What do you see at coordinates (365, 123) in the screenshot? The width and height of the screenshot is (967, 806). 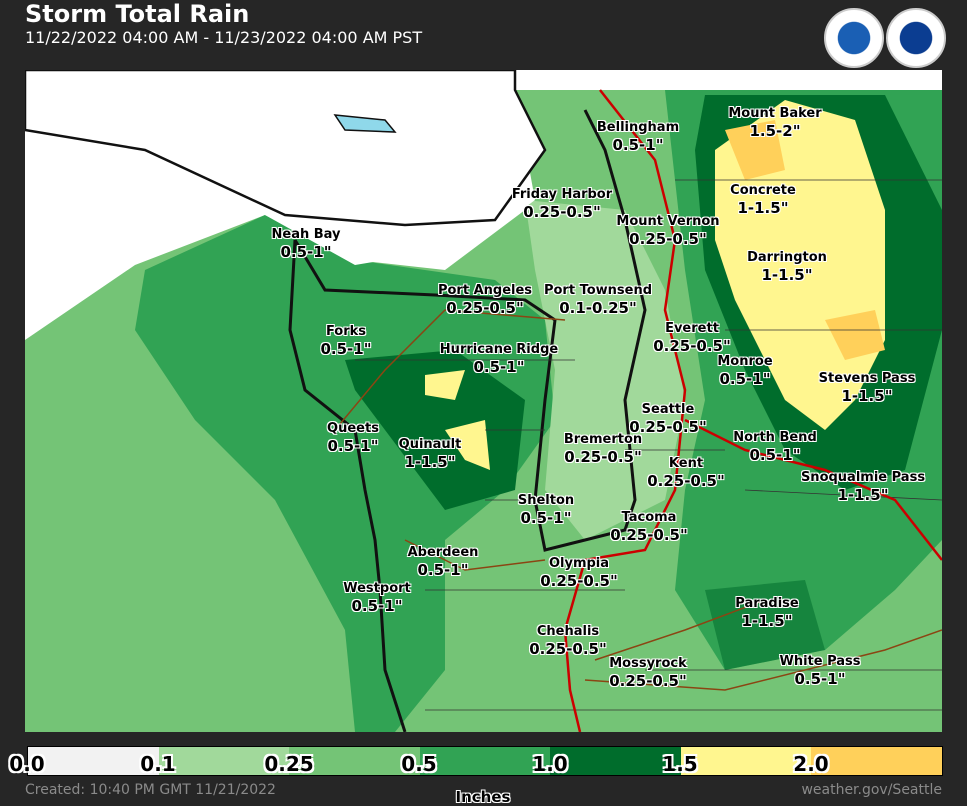 I see `lake` at bounding box center [365, 123].